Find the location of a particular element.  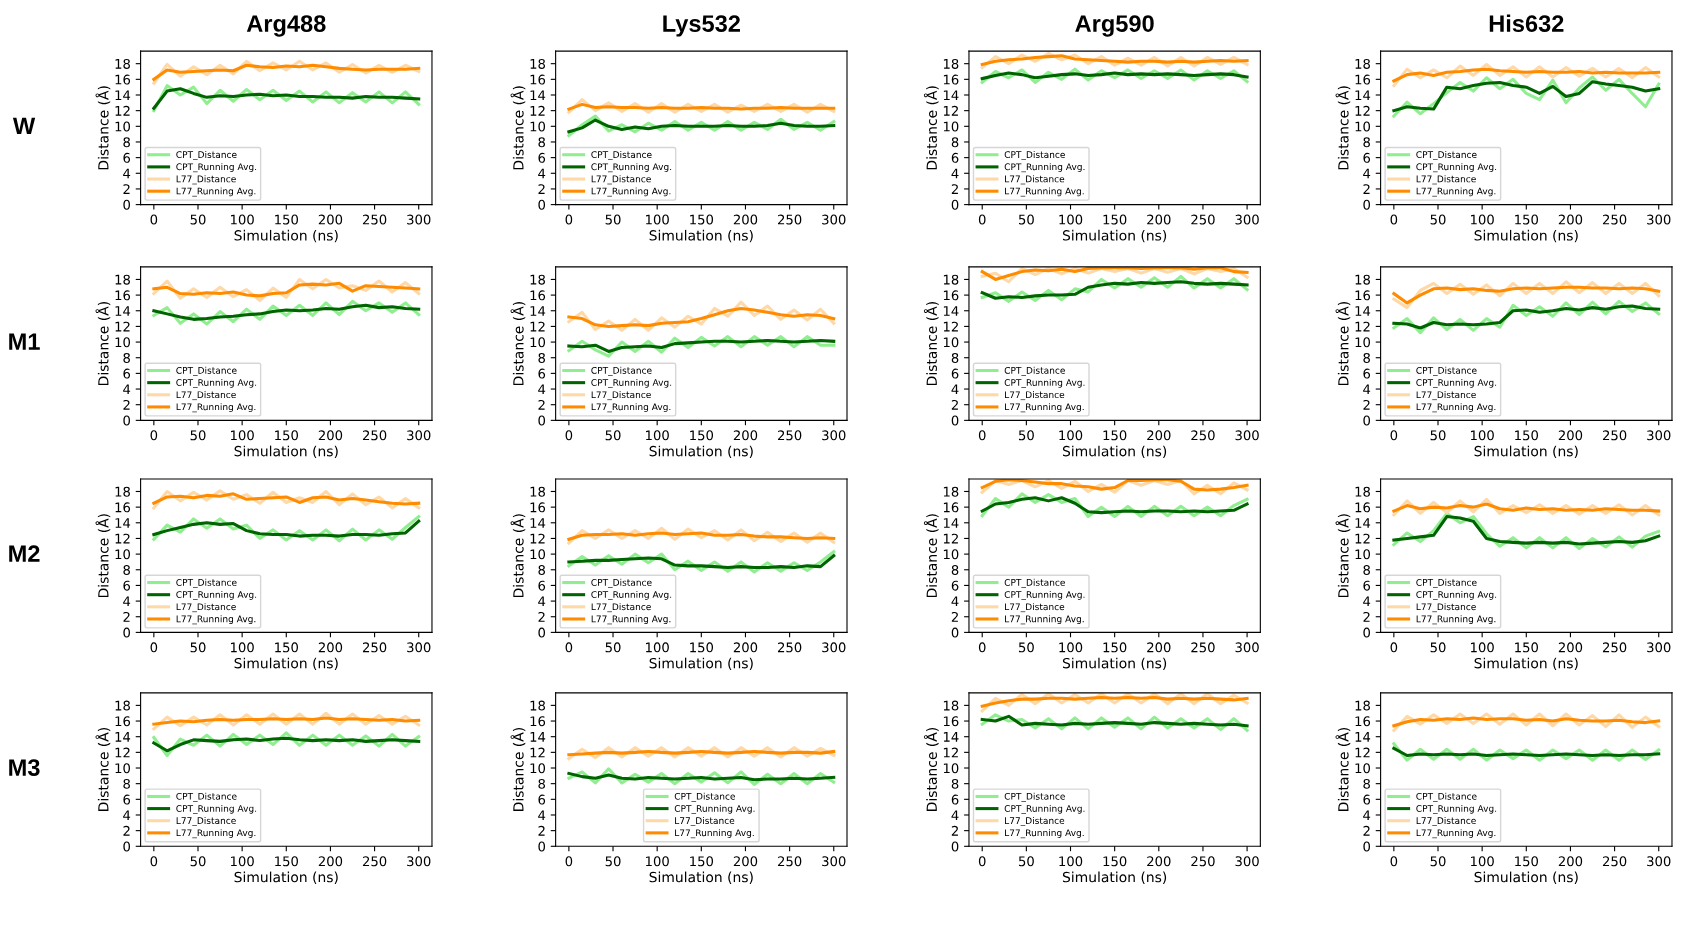

chart-title: Arg590 is located at coordinates (1114, 26).